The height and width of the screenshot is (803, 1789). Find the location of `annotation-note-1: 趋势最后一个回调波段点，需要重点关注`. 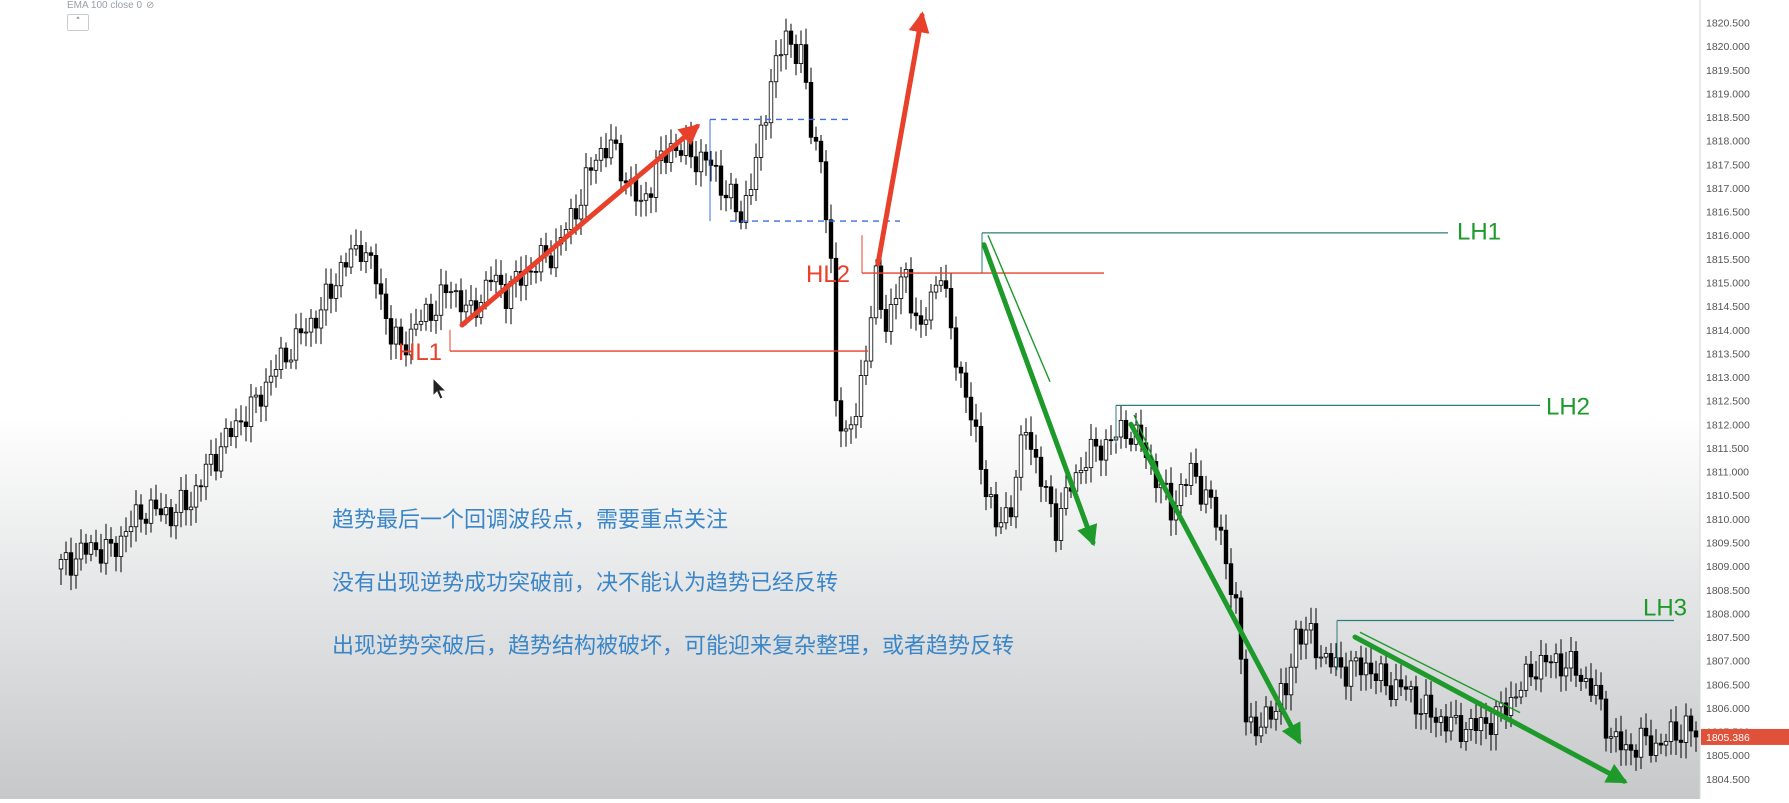

annotation-note-1: 趋势最后一个回调波段点，需要重点关注 is located at coordinates (530, 520).